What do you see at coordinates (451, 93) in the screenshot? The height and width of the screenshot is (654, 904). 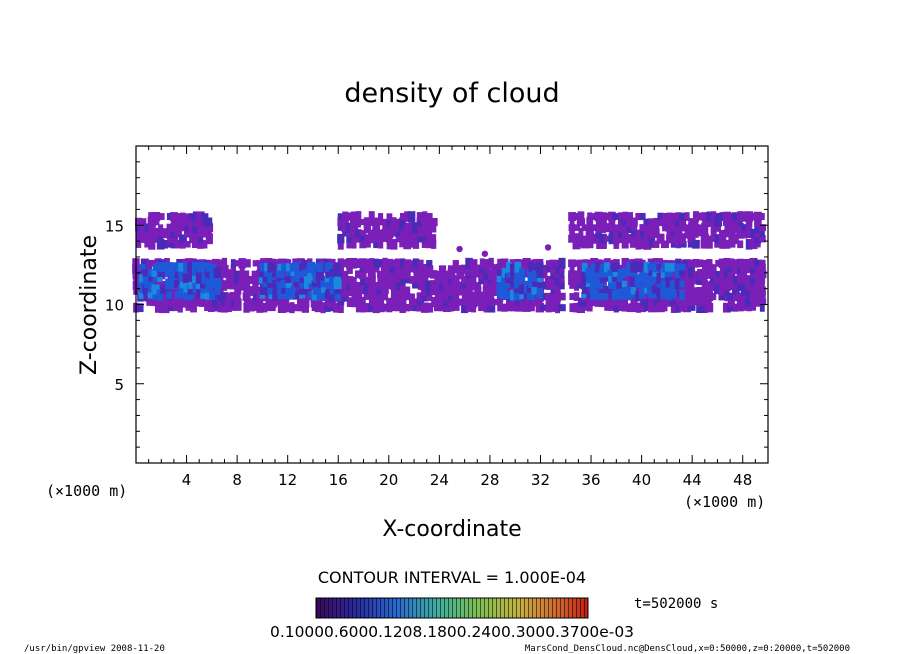 I see `chart-title: density of cloud` at bounding box center [451, 93].